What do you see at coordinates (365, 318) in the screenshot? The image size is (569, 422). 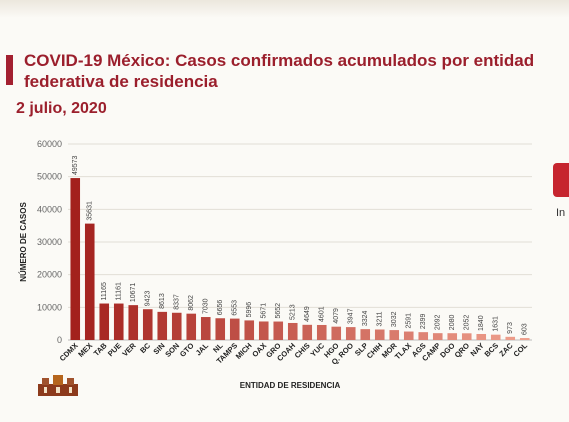 I see `data-label: 3324` at bounding box center [365, 318].